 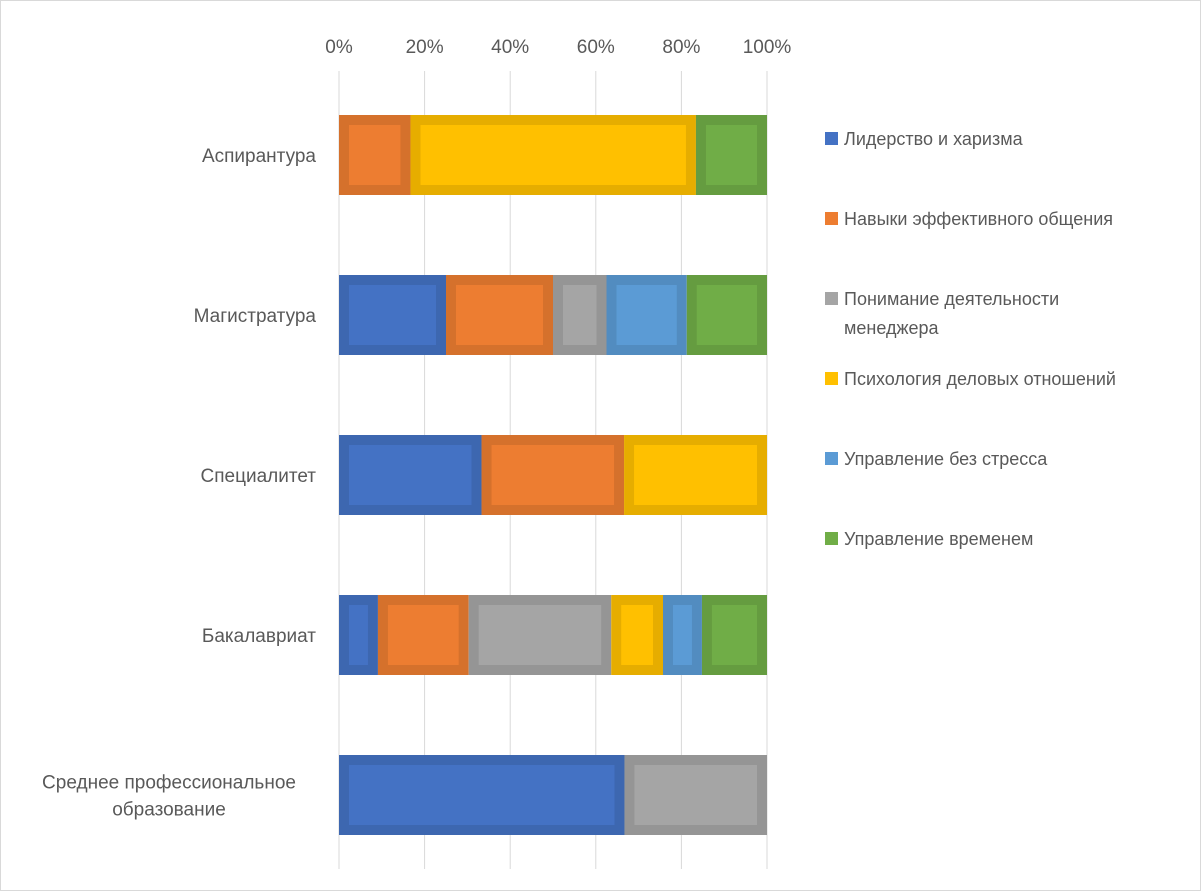 What do you see at coordinates (938, 539) in the screenshot?
I see `legend-label: Управление временем` at bounding box center [938, 539].